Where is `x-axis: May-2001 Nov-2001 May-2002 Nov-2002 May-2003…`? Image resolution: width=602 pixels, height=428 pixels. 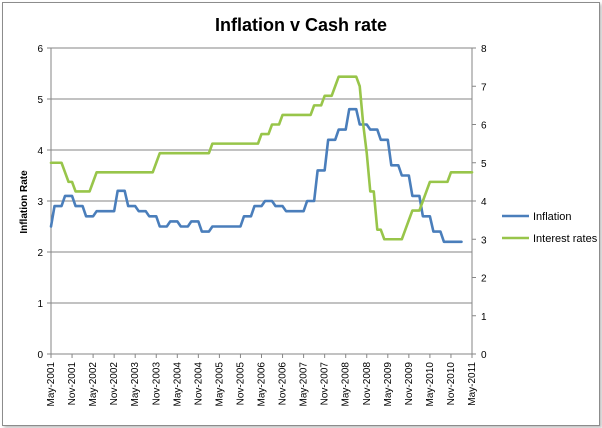 x-axis: May-2001 Nov-2001 May-2002 Nov-2002 May-2003… is located at coordinates (262, 380).